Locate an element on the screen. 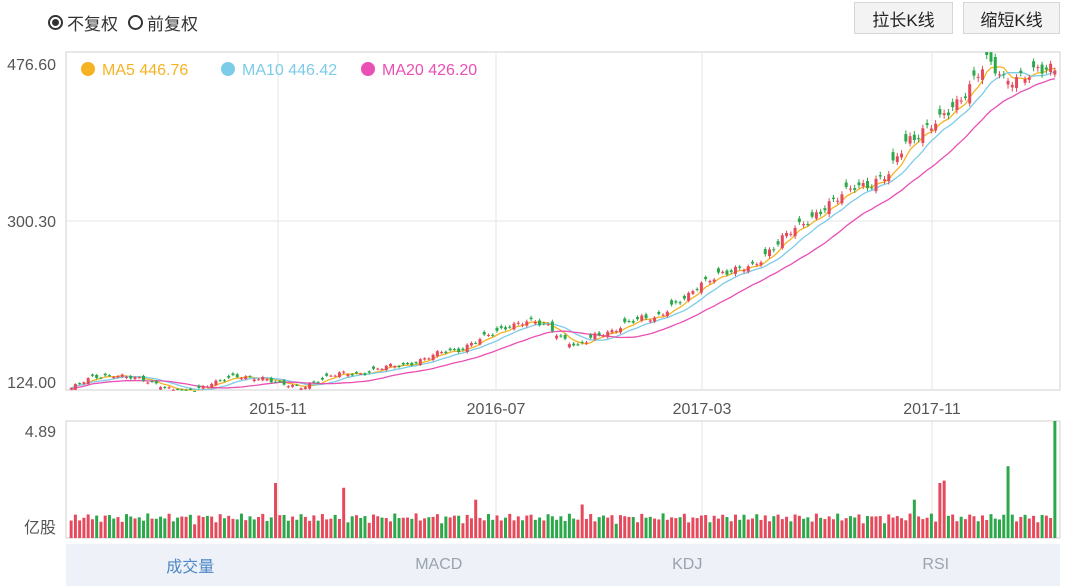  volume-axis-labels: 4.89 亿股 is located at coordinates (40, 480).